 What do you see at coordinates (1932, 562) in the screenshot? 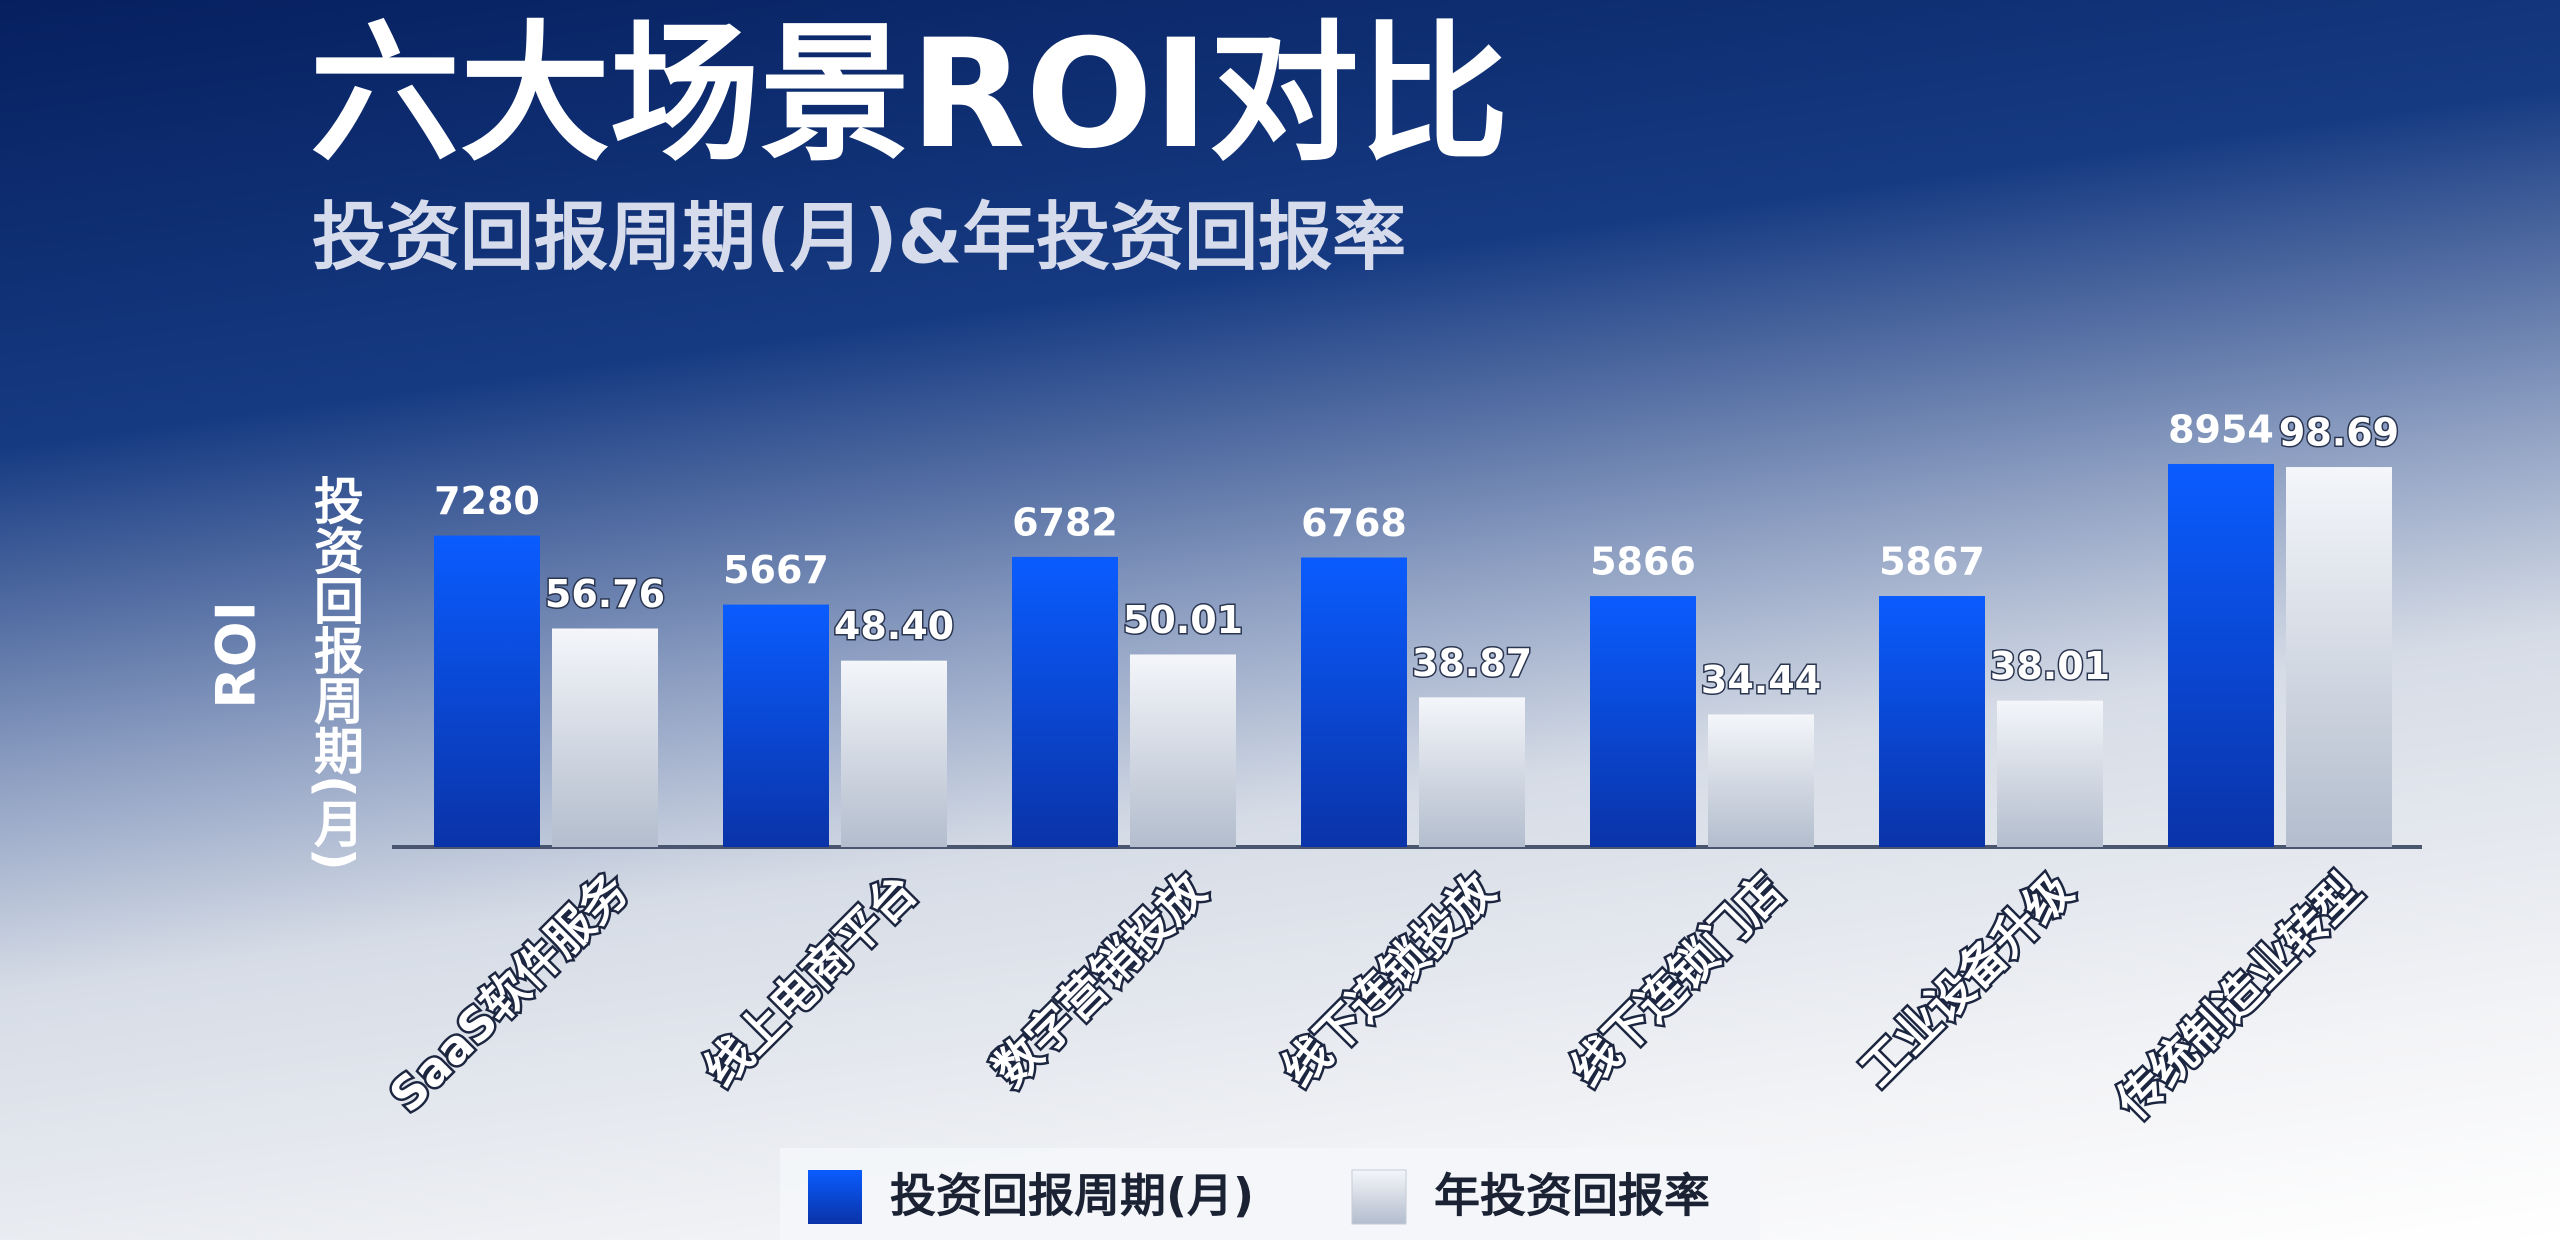
I see `data-label: 5867` at bounding box center [1932, 562].